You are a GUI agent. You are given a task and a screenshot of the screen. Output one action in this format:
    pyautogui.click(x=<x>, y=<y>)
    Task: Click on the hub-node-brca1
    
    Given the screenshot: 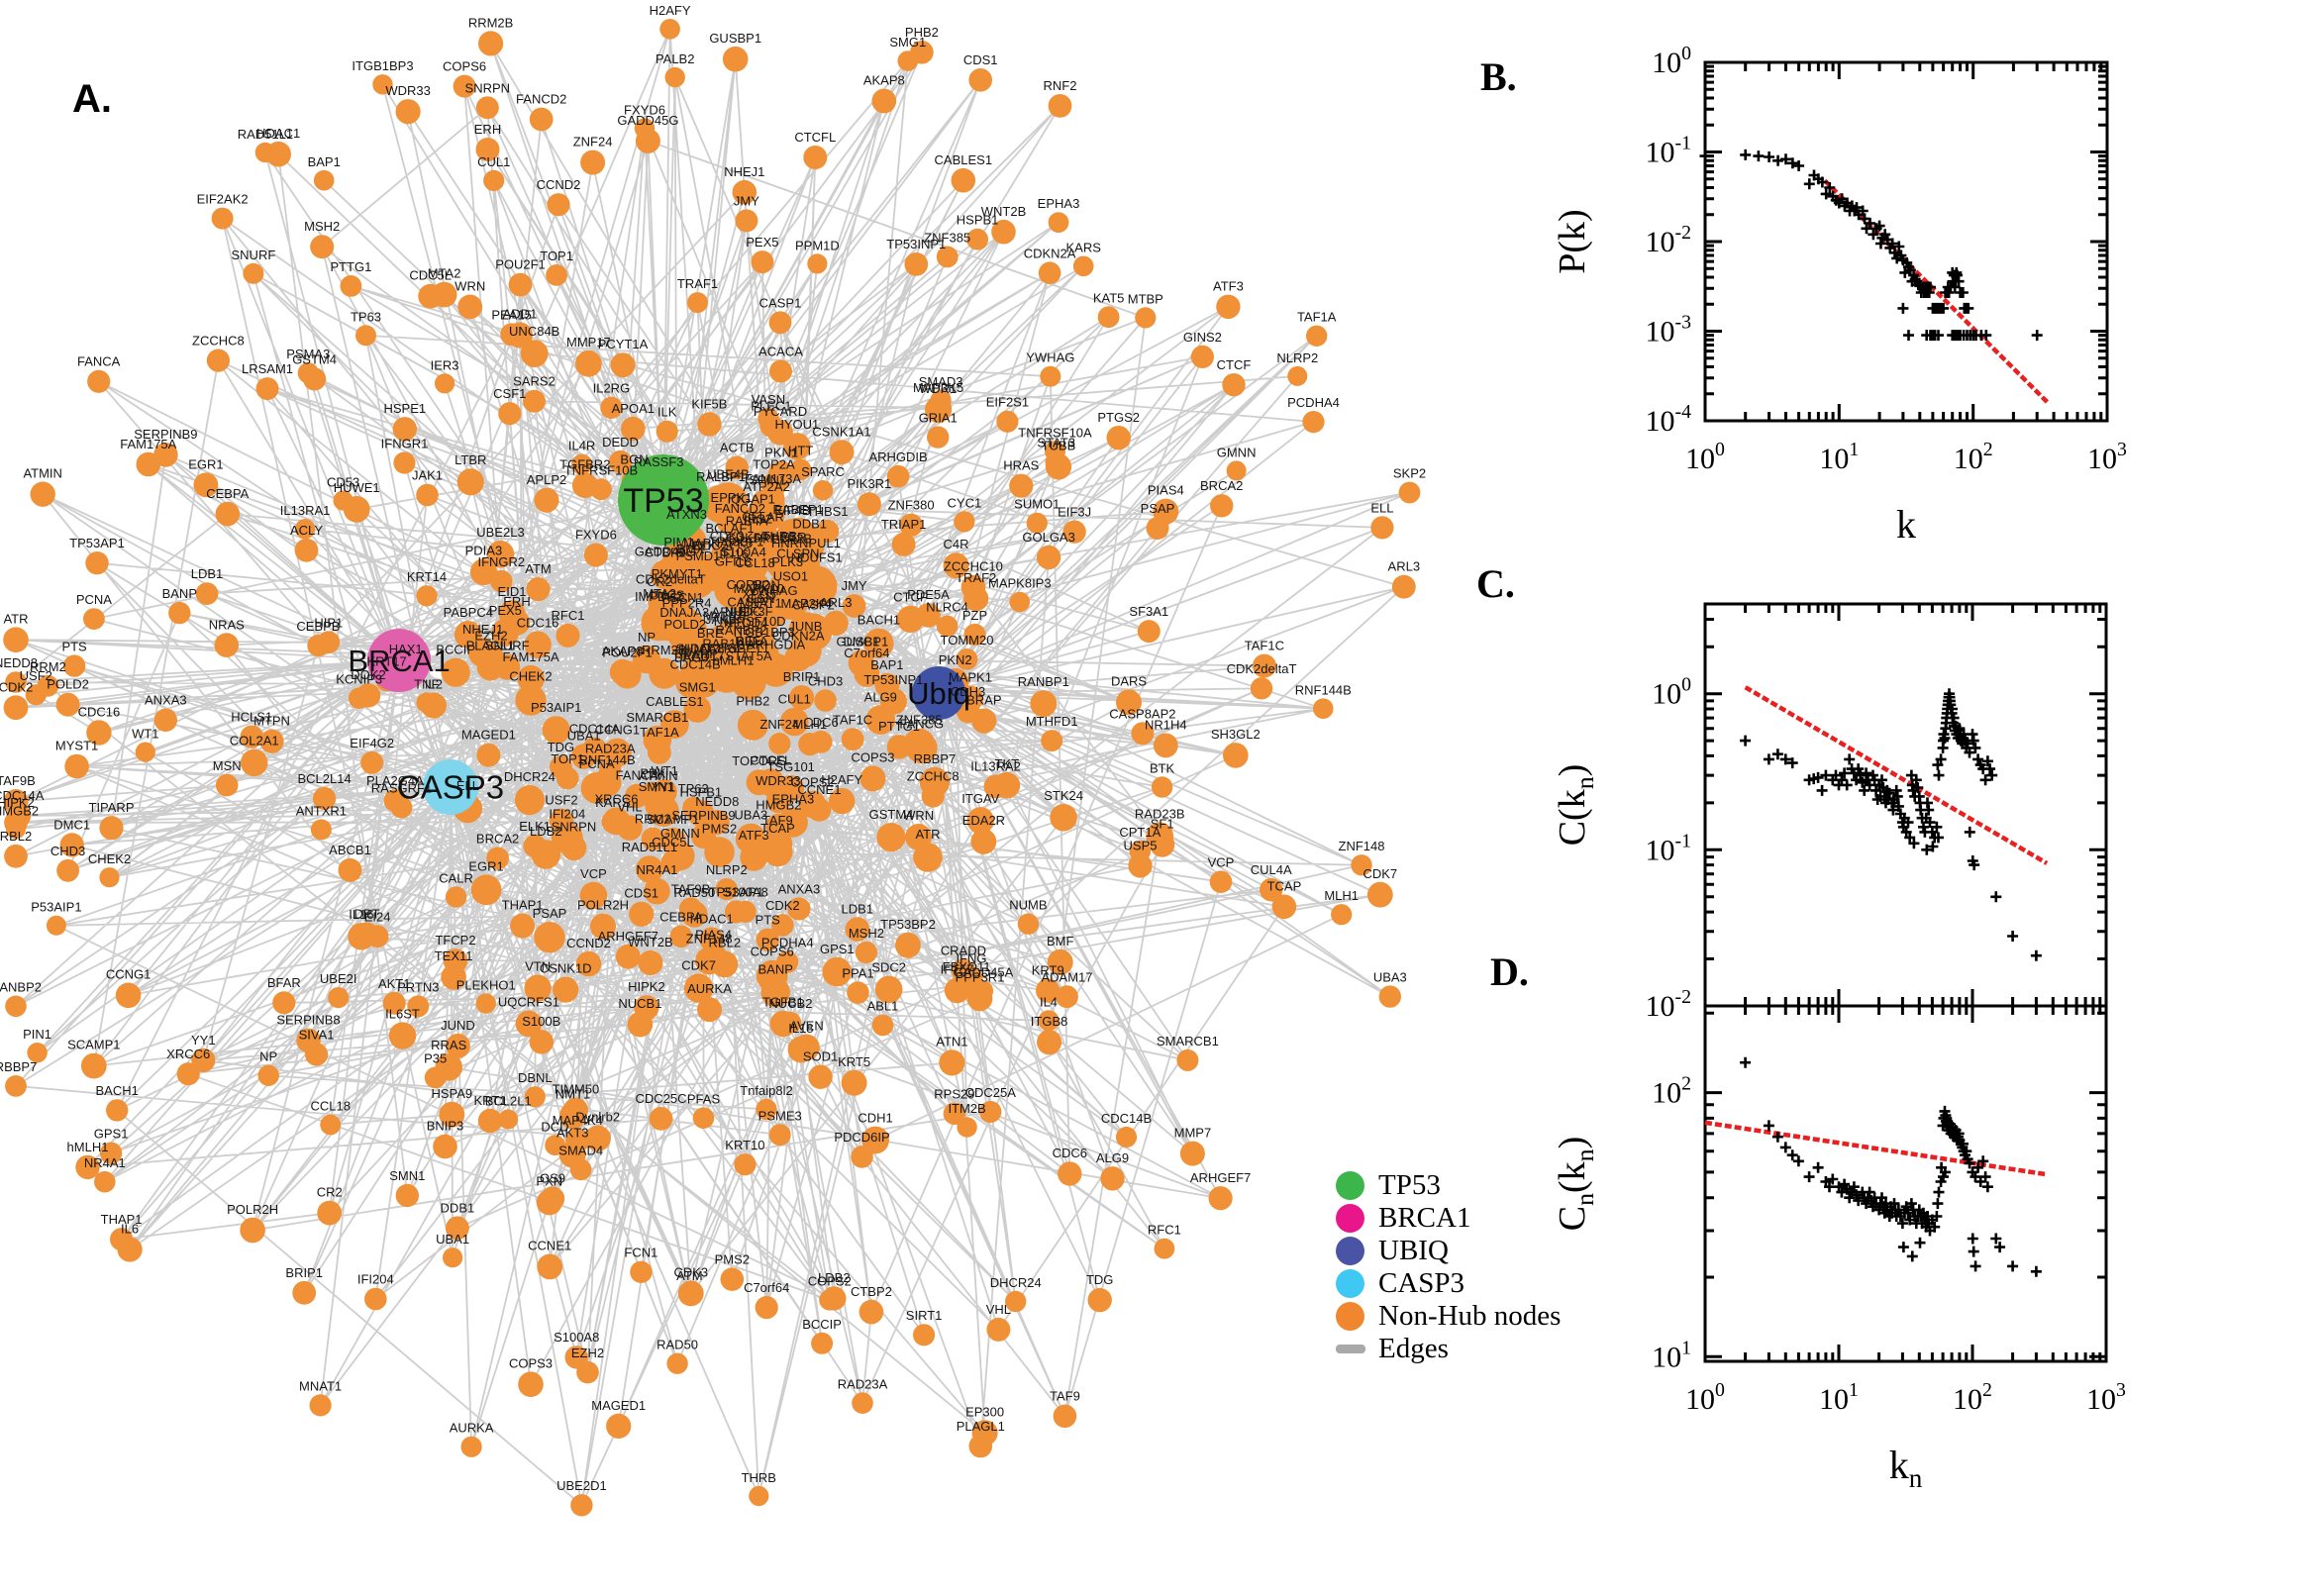 What is the action you would take?
    pyautogui.click(x=399, y=661)
    